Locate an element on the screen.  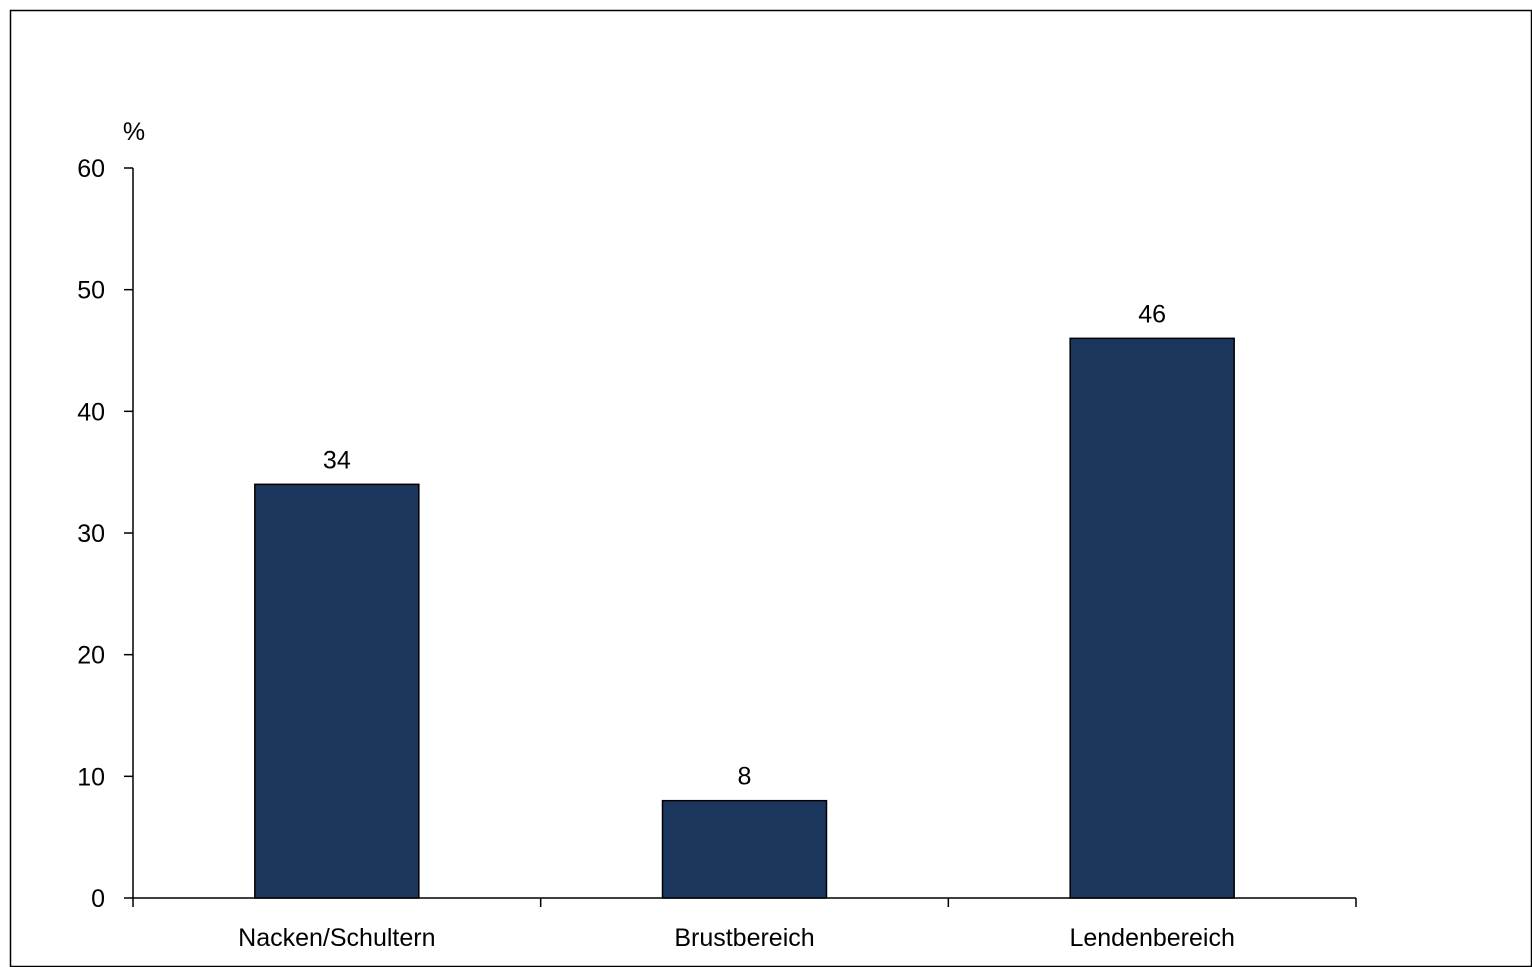
y-axis: 0 10 20 30 40 50 60 is located at coordinates (105, 534).